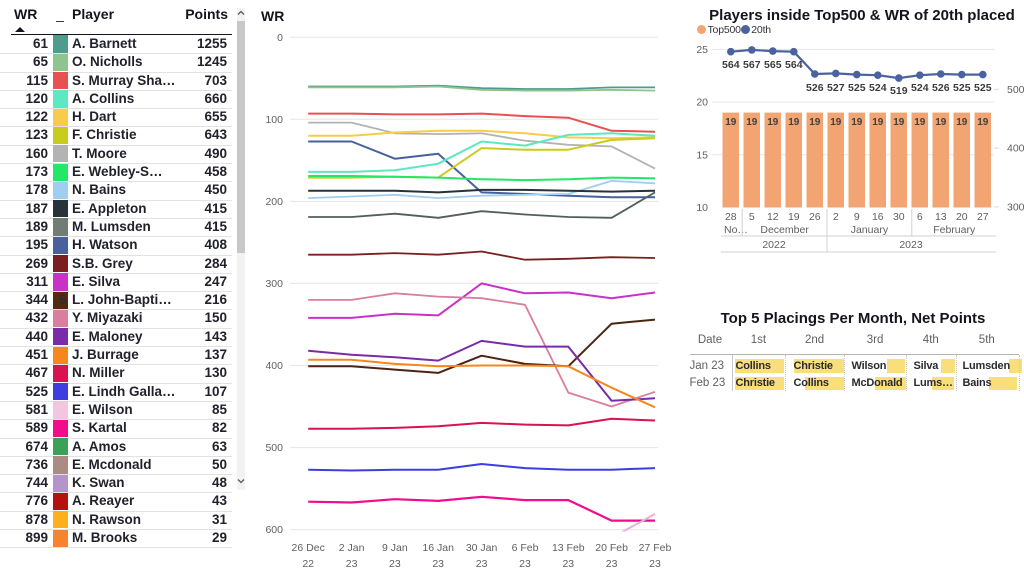 The width and height of the screenshot is (1024, 578). Describe the element at coordinates (702, 155) in the screenshot. I see `svg-text: 15` at that location.